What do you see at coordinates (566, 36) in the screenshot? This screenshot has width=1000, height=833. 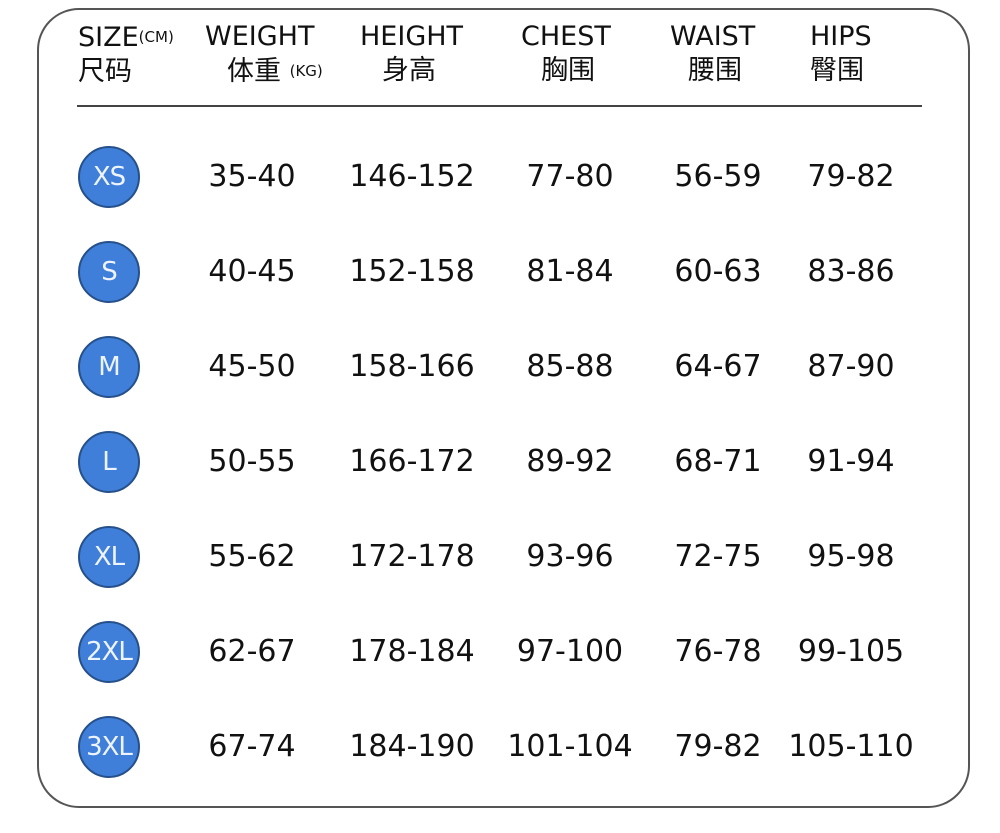 I see `header-chest-en: CHEST` at bounding box center [566, 36].